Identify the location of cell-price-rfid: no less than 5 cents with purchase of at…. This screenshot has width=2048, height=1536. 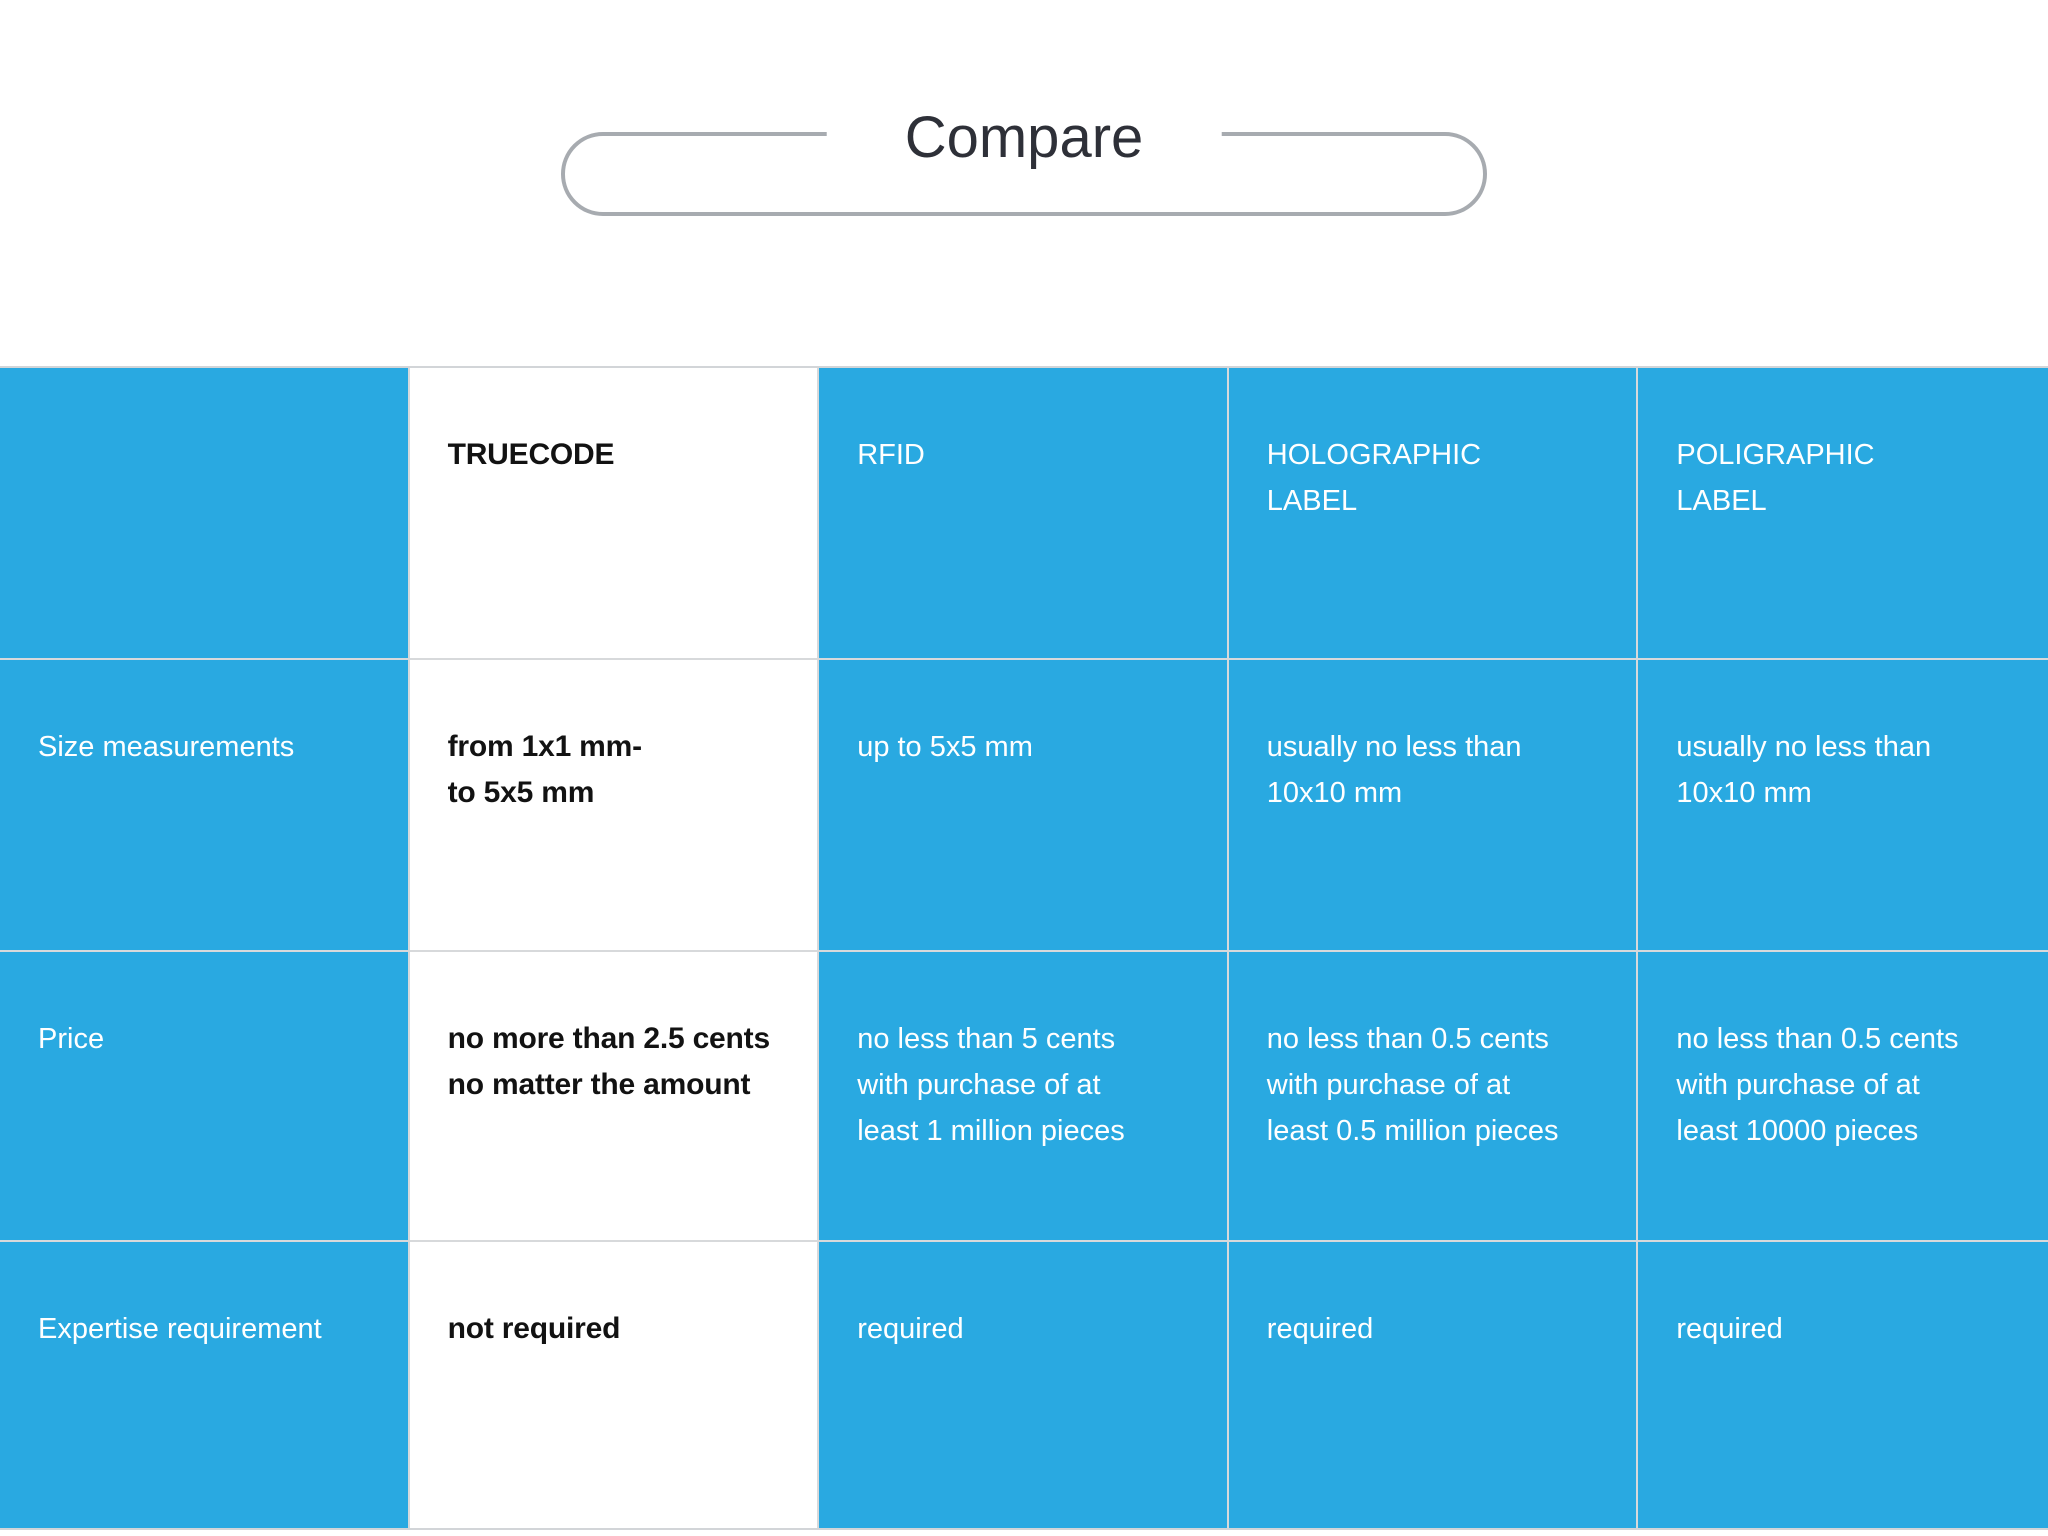
(1024, 1097).